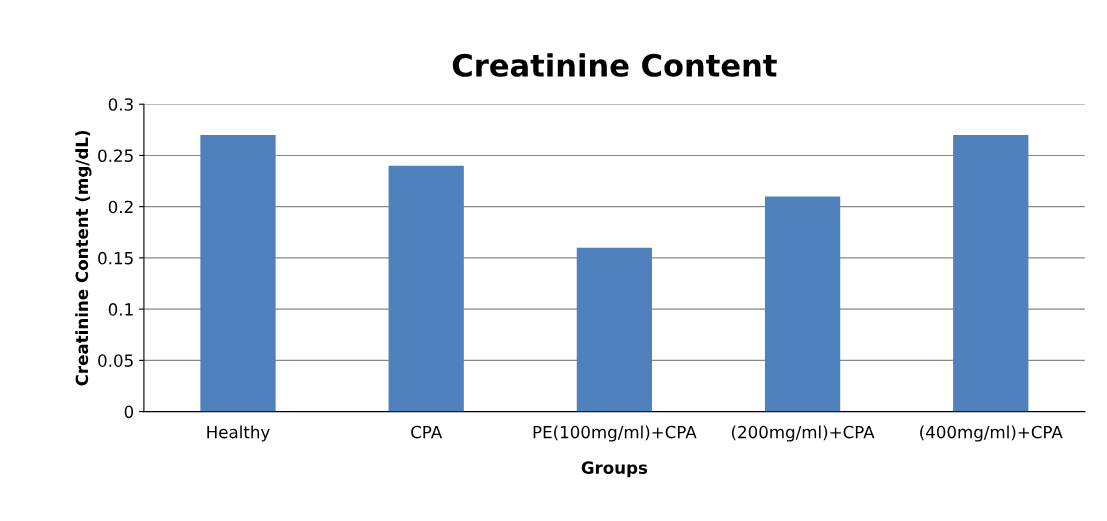 Image resolution: width=1107 pixels, height=521 pixels. I want to click on y-tick-label: 0.15, so click(115, 258).